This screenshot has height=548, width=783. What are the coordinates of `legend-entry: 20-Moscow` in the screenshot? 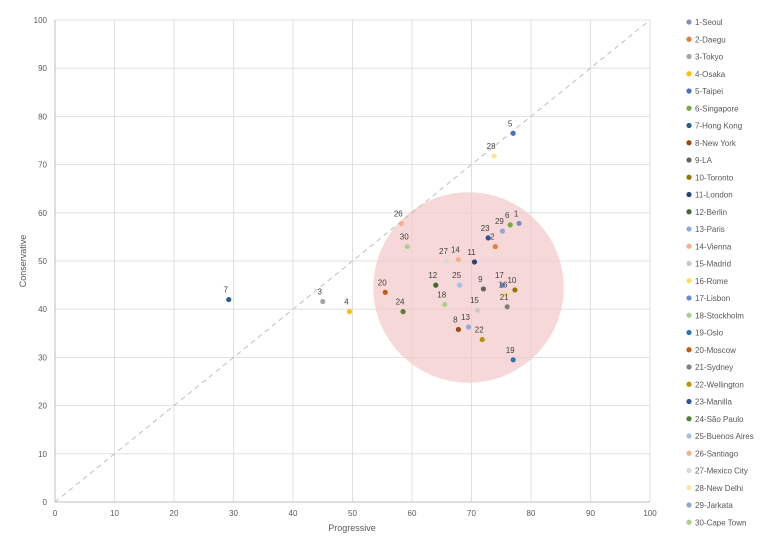 It's located at (715, 350).